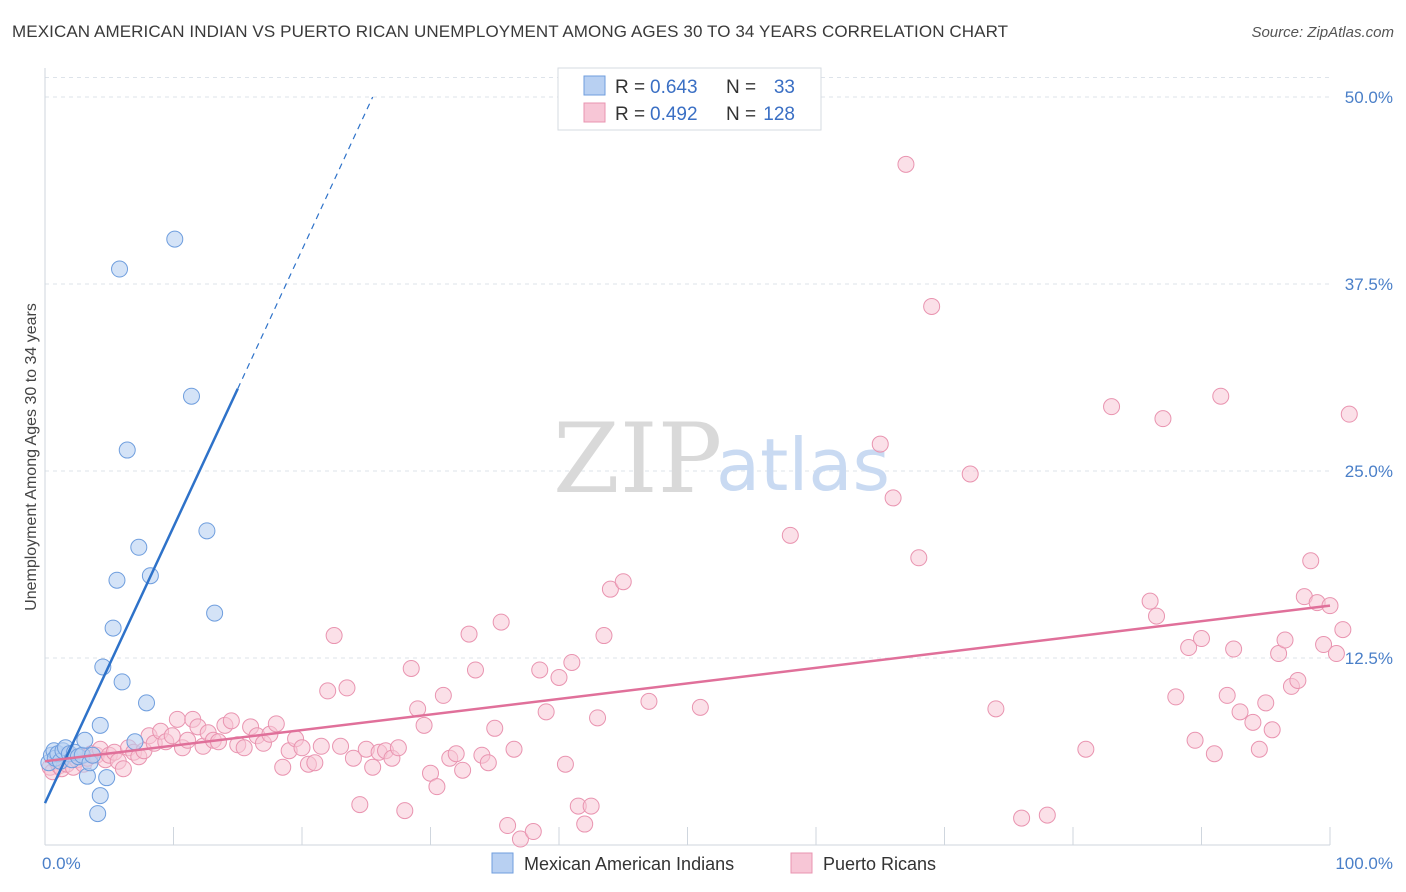 The height and width of the screenshot is (892, 1406). What do you see at coordinates (879, 864) in the screenshot?
I see `bottom-legend-label-2: Puerto Ricans` at bounding box center [879, 864].